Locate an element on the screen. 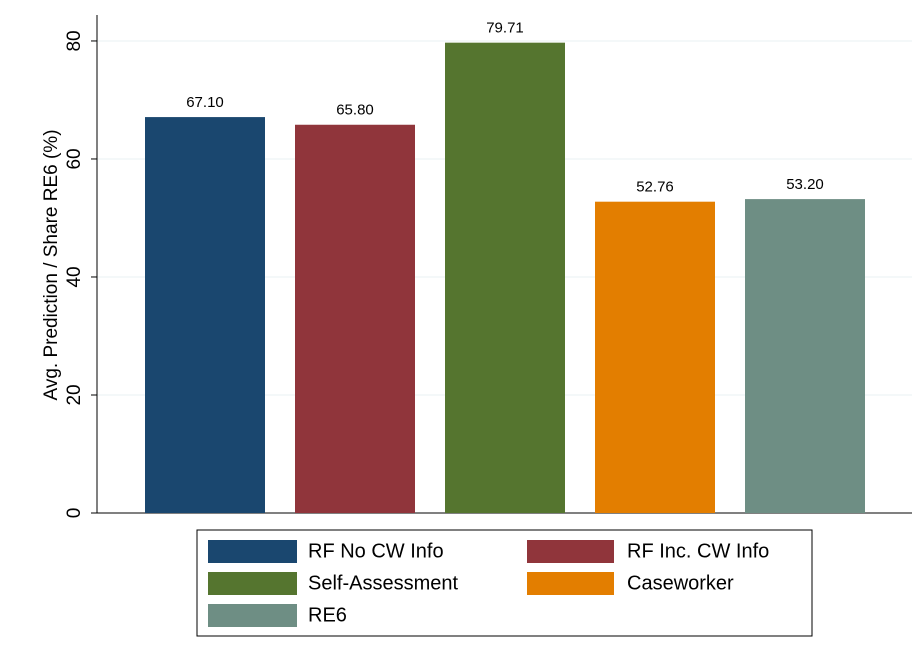 The width and height of the screenshot is (922, 665). y-tick-label: 80 is located at coordinates (74, 40).